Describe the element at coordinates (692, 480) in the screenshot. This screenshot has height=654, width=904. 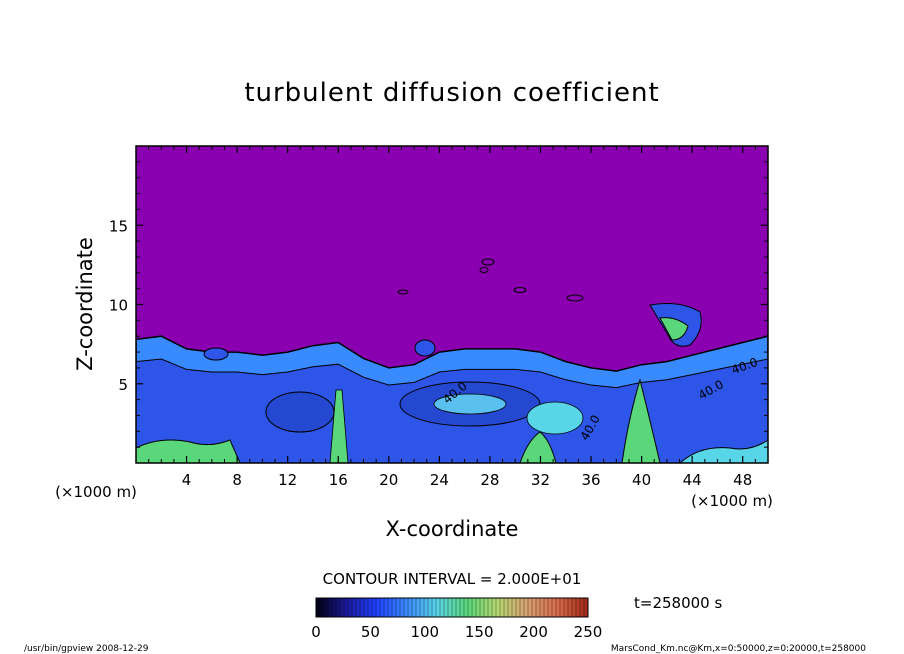
I see `x-tick-label: 44` at that location.